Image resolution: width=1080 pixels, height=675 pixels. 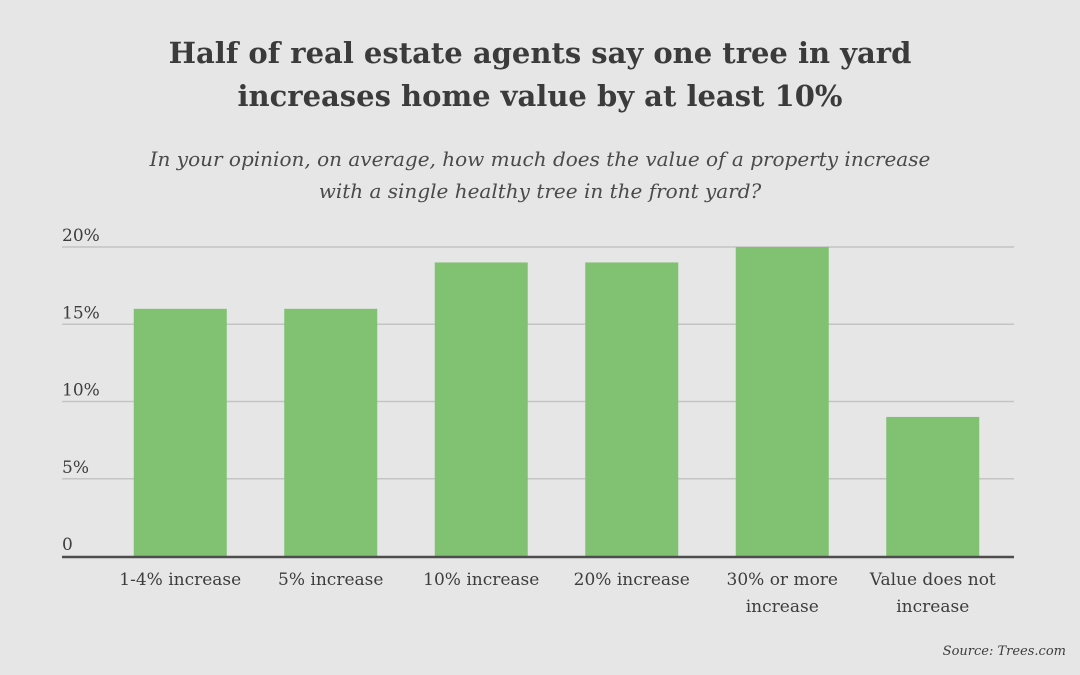 I want to click on y-axis-tick-labels: 0 5% 10% 15% 20%, so click(x=81, y=390).